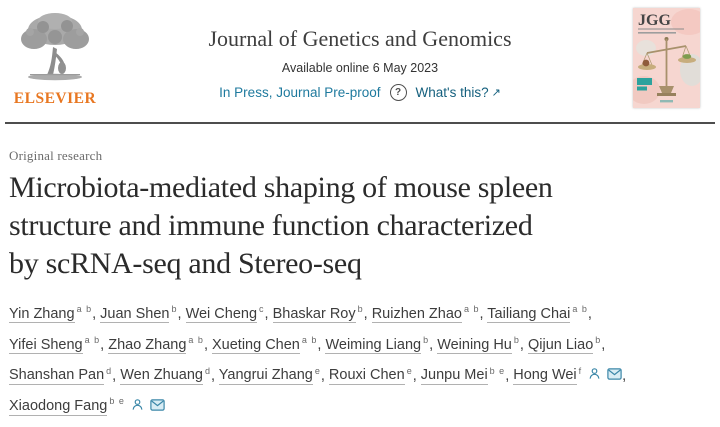  What do you see at coordinates (545, 376) in the screenshot?
I see `author-name: Hong Wei` at bounding box center [545, 376].